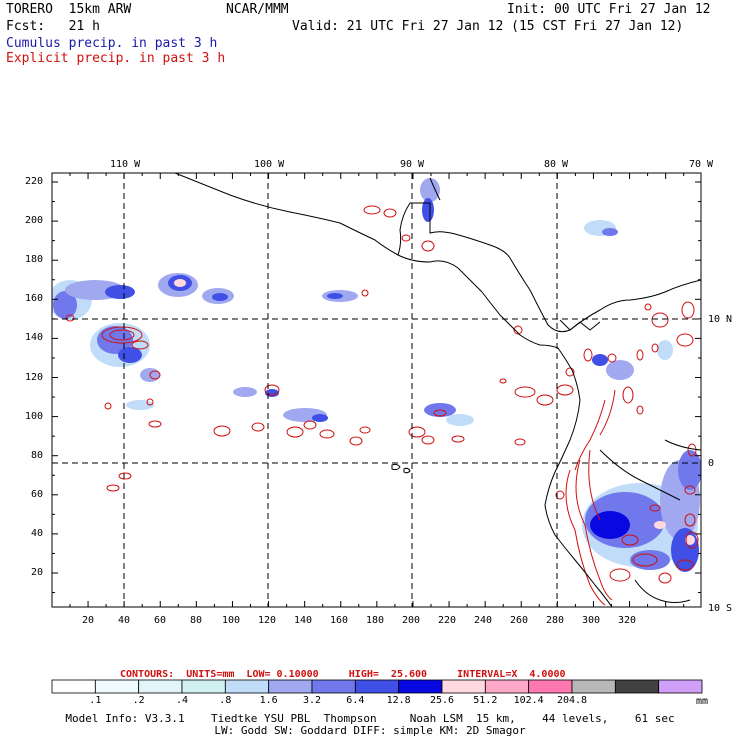  Describe the element at coordinates (34, 337) in the screenshot. I see `y-tick-label: 140` at that location.